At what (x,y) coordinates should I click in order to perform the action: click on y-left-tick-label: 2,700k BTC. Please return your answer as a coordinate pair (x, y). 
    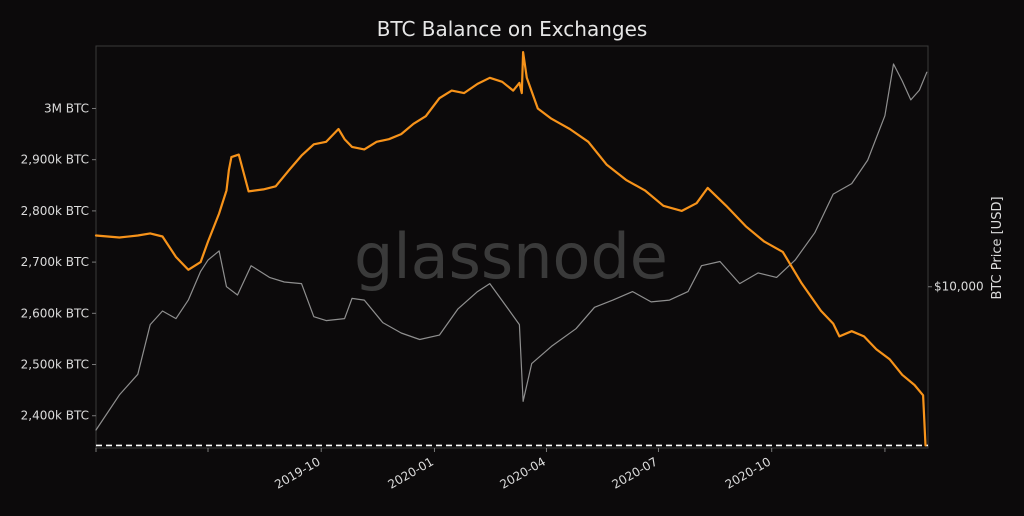
    Looking at the image, I should click on (55, 262).